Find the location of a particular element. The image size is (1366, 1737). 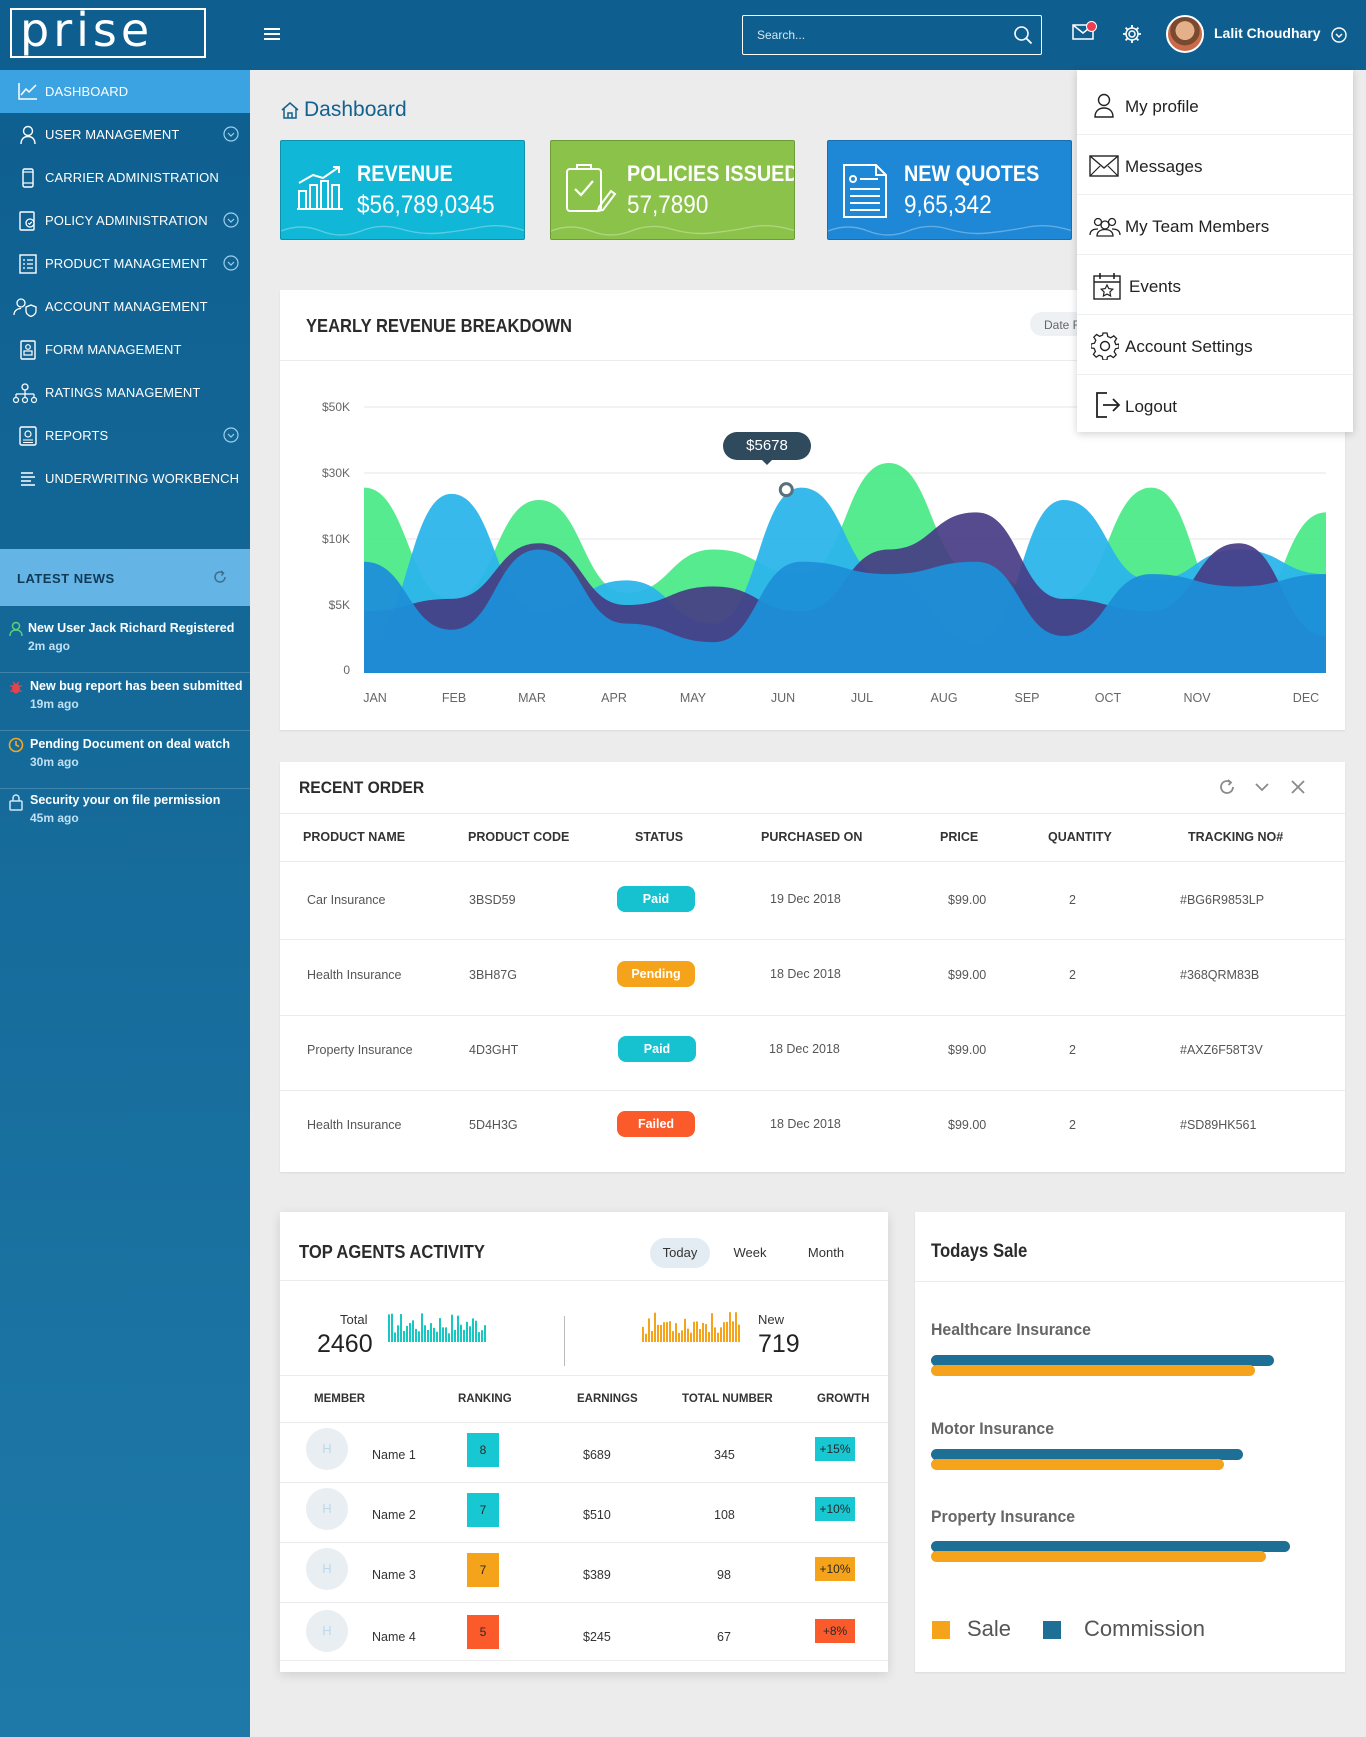

gear-icon is located at coordinates (1105, 346).